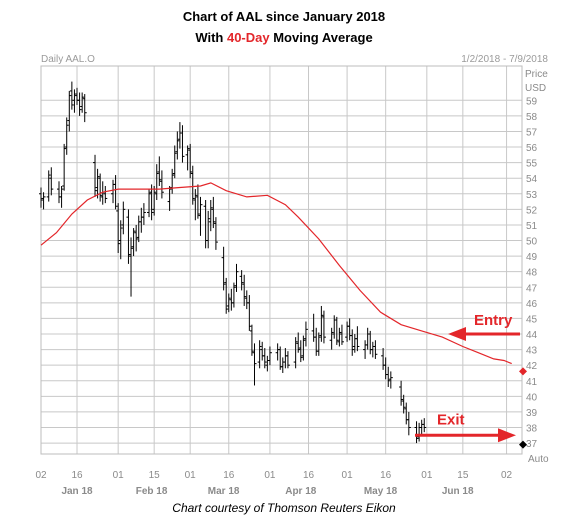  What do you see at coordinates (532, 226) in the screenshot?
I see `y-tick-label: 51` at bounding box center [532, 226].